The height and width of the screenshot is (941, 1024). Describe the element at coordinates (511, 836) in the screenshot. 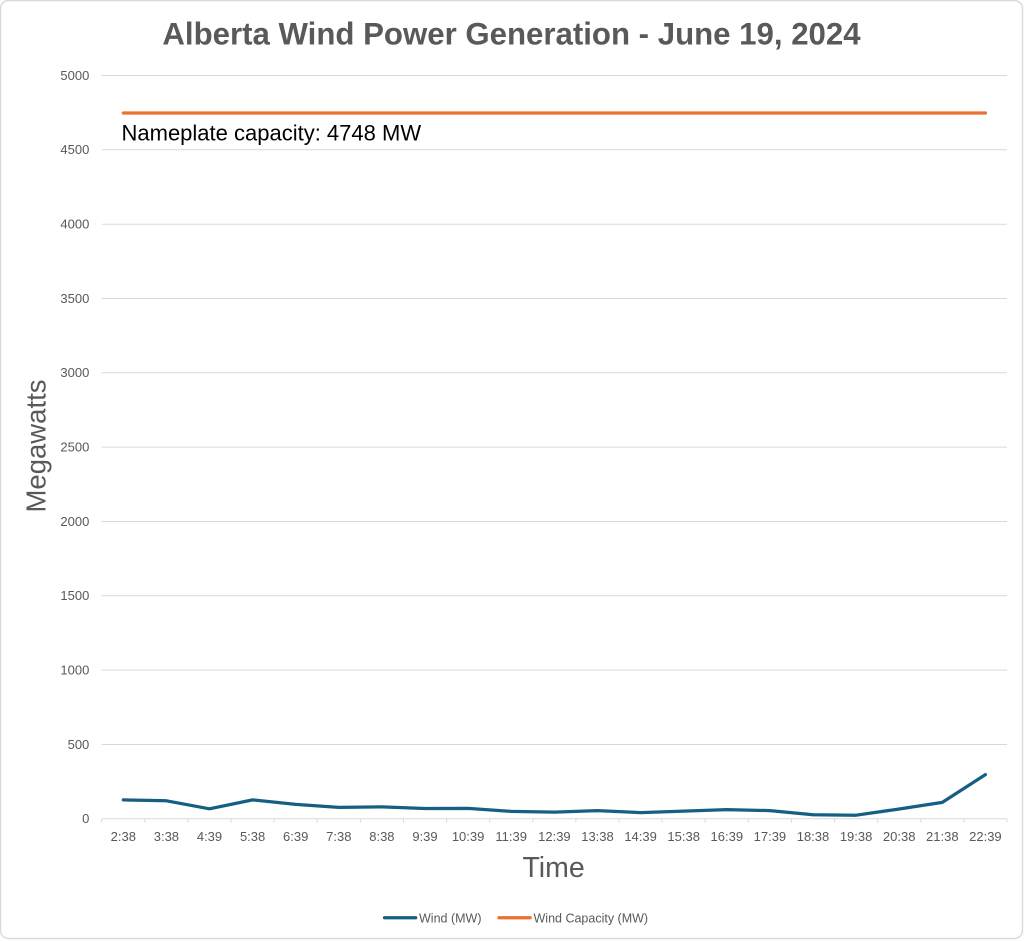

I see `svg-text: 11:39` at that location.